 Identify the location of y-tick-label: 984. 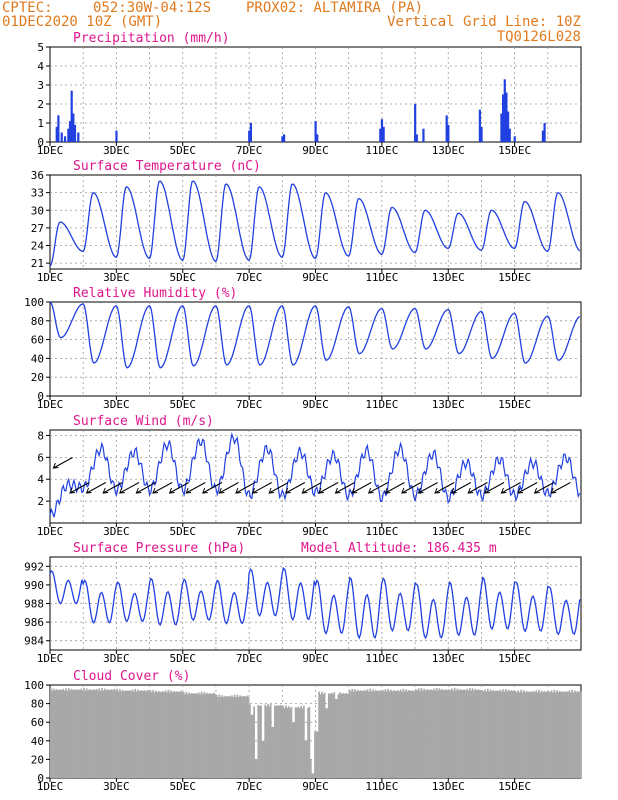
(34, 641).